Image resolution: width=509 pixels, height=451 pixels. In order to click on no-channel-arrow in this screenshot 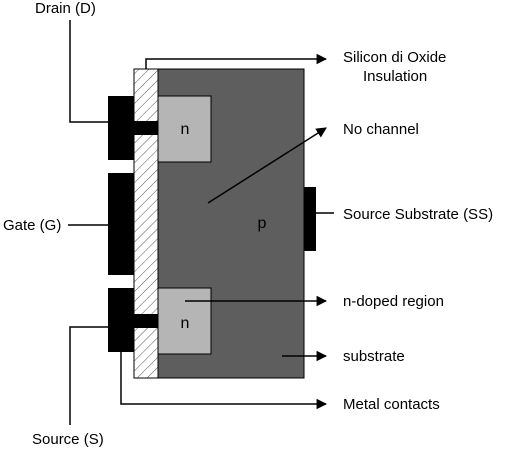, I will do `click(267, 165)`.